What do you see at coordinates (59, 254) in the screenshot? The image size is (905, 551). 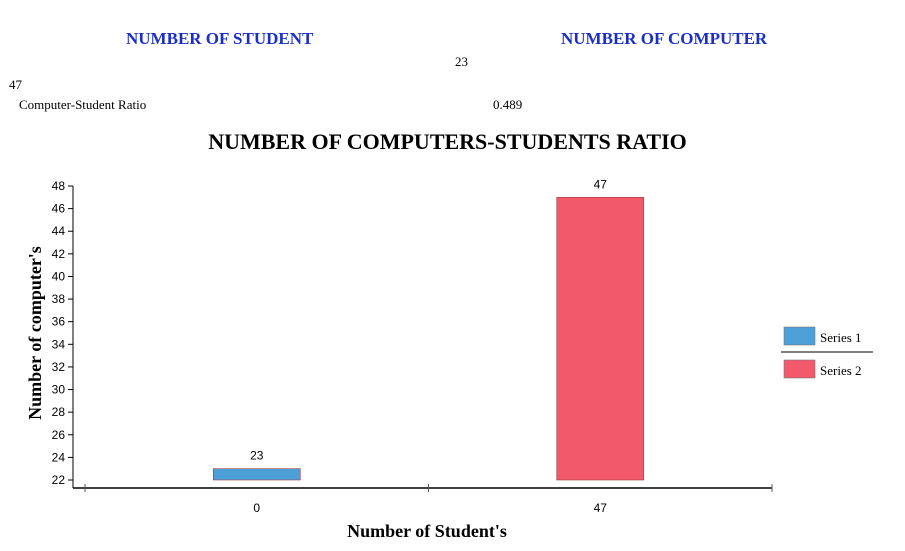 I see `y-tick-label: 42` at bounding box center [59, 254].